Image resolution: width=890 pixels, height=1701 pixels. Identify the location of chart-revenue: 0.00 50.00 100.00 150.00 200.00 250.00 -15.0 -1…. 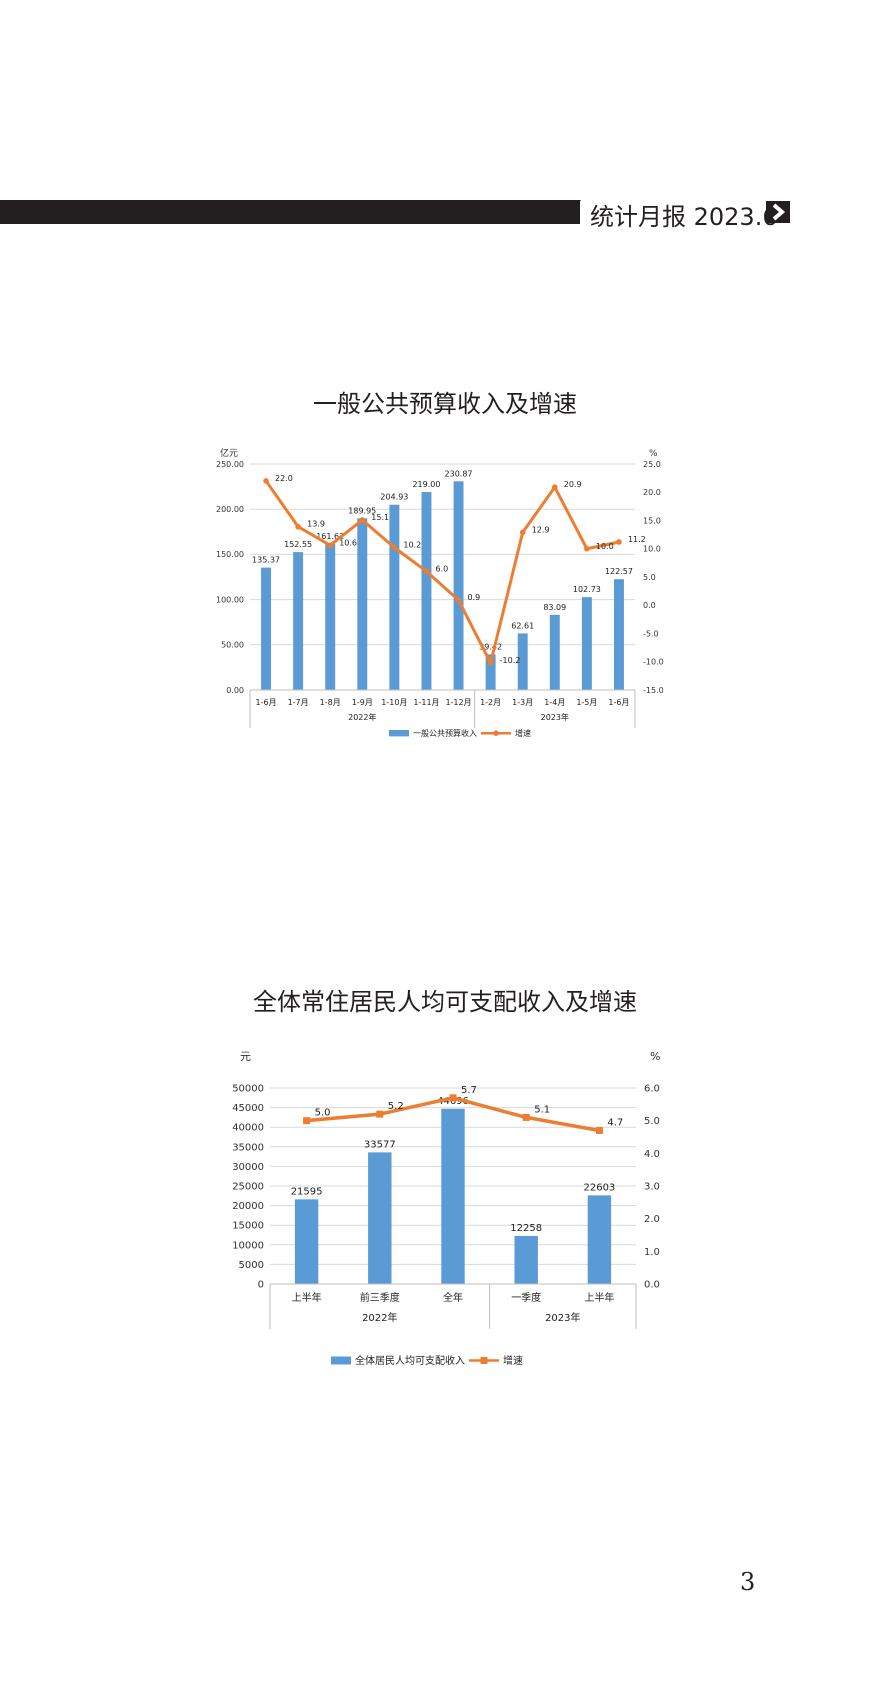
(440, 592).